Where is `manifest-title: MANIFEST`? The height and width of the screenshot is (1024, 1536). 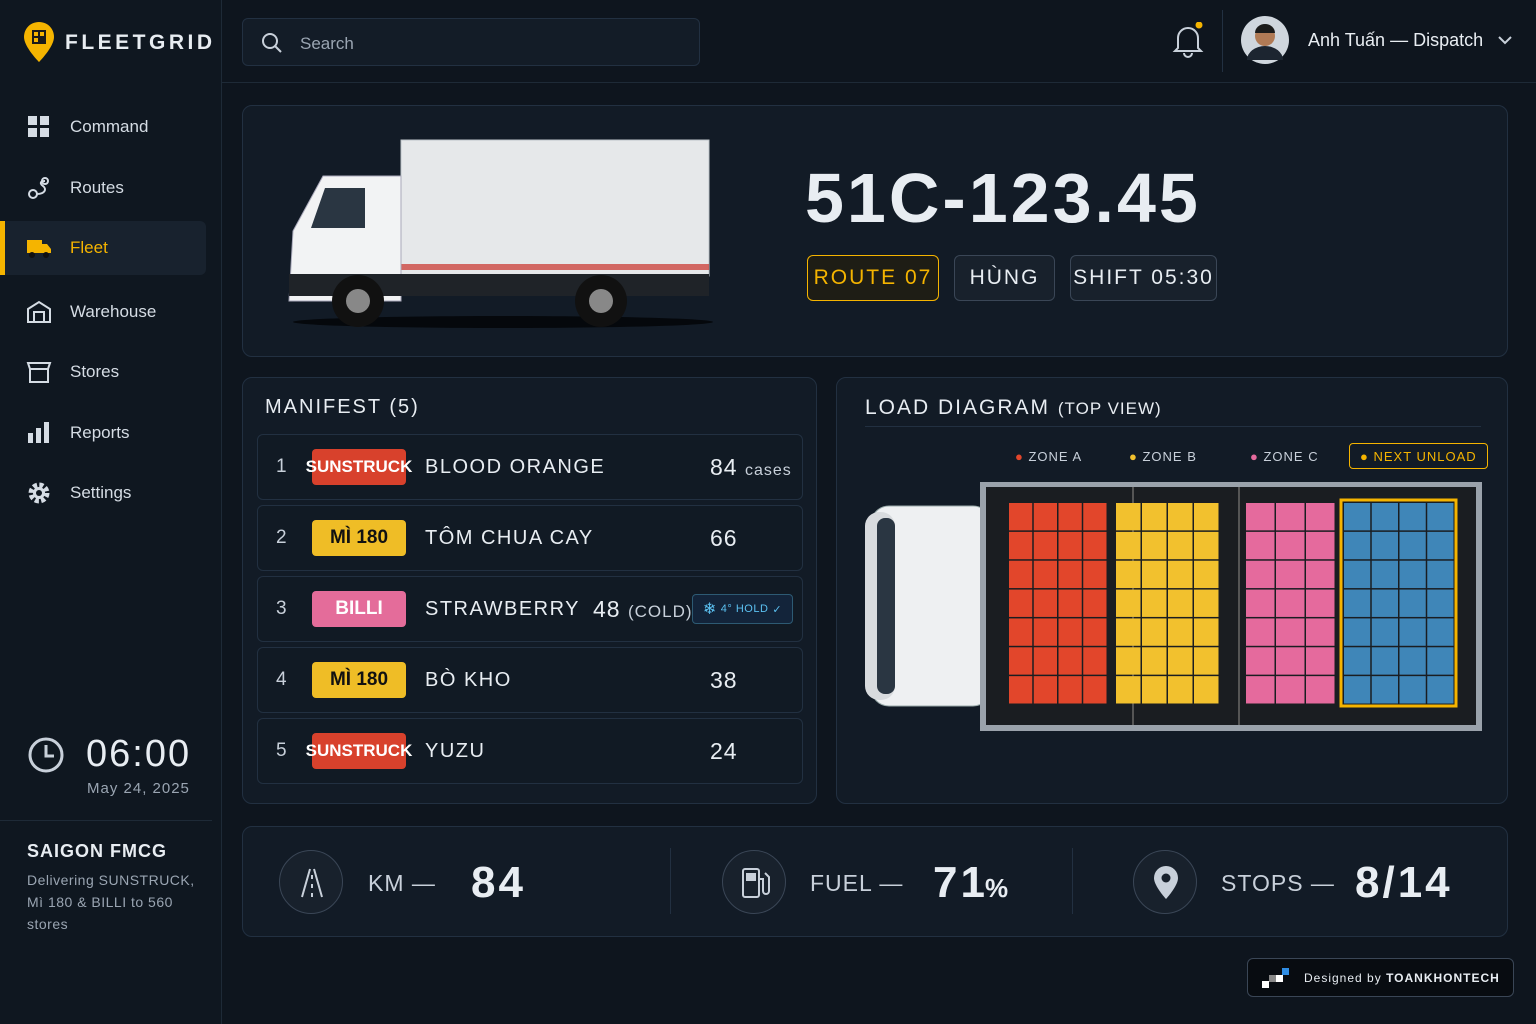
manifest-title: MANIFEST is located at coordinates (323, 407).